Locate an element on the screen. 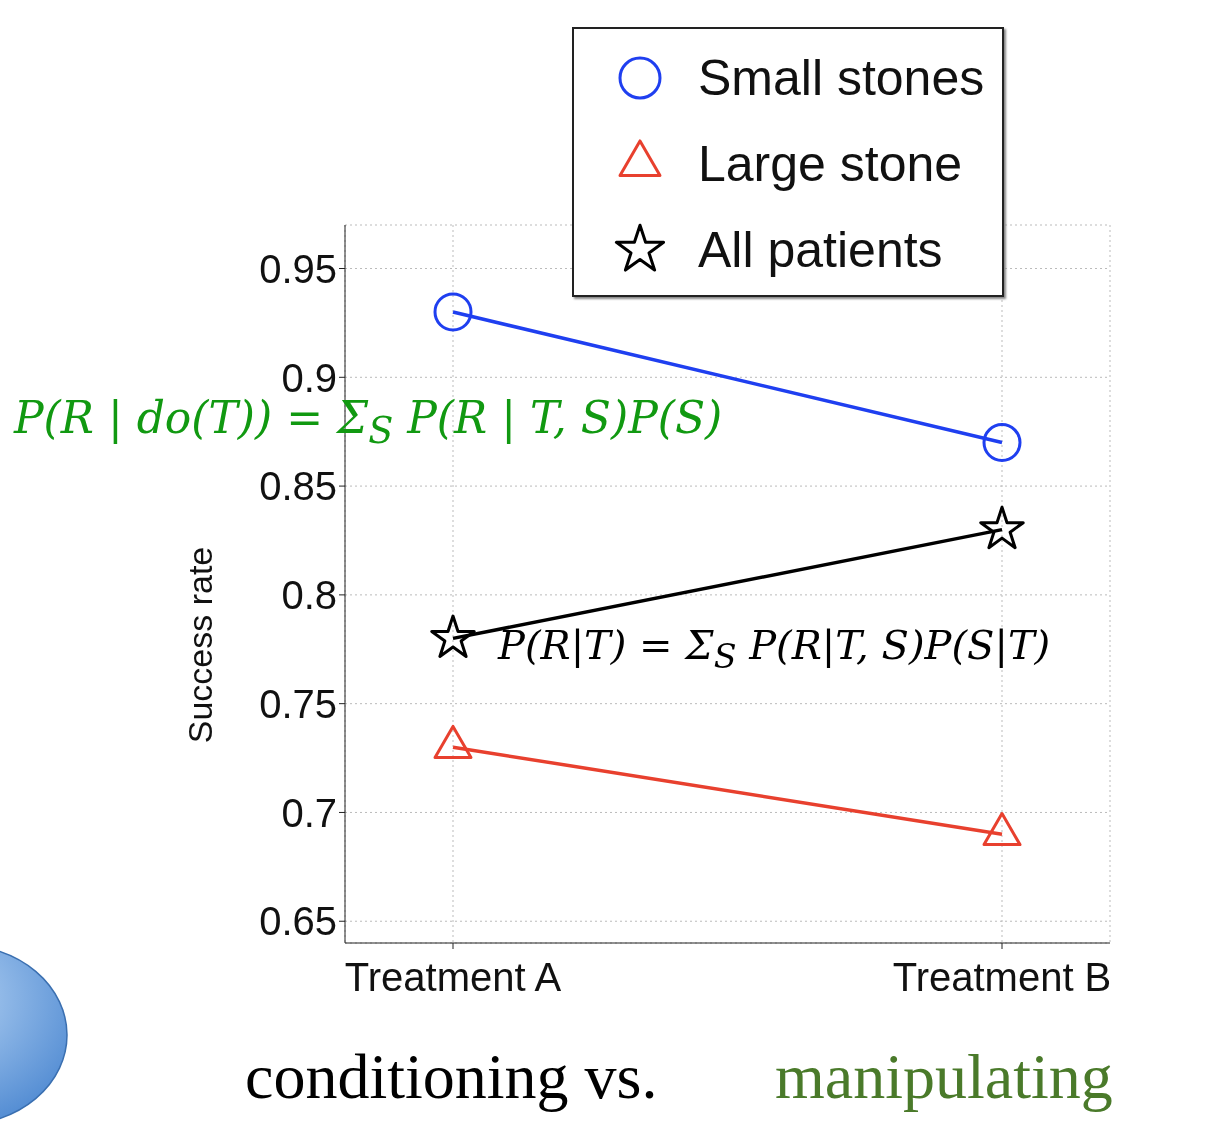 Image resolution: width=1215 pixels, height=1126 pixels. x-tick-label: Treatment B is located at coordinates (1002, 977).